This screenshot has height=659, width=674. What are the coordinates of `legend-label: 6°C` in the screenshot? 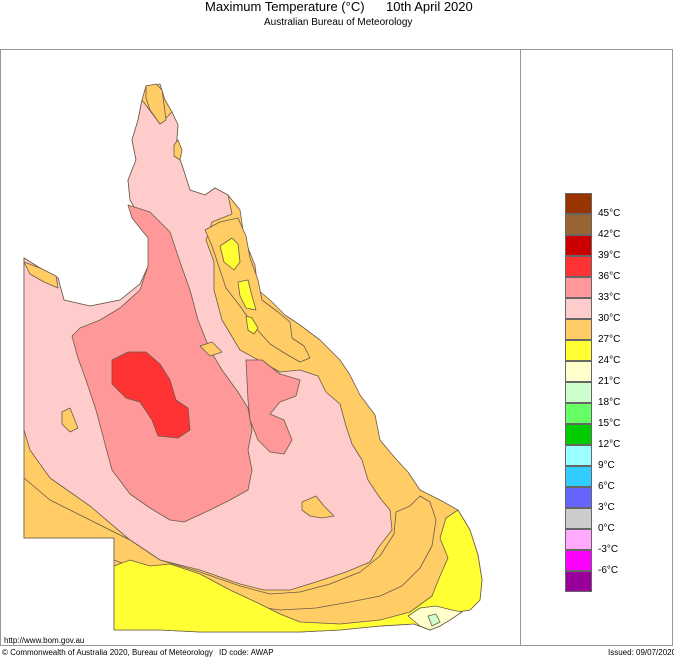 It's located at (606, 486).